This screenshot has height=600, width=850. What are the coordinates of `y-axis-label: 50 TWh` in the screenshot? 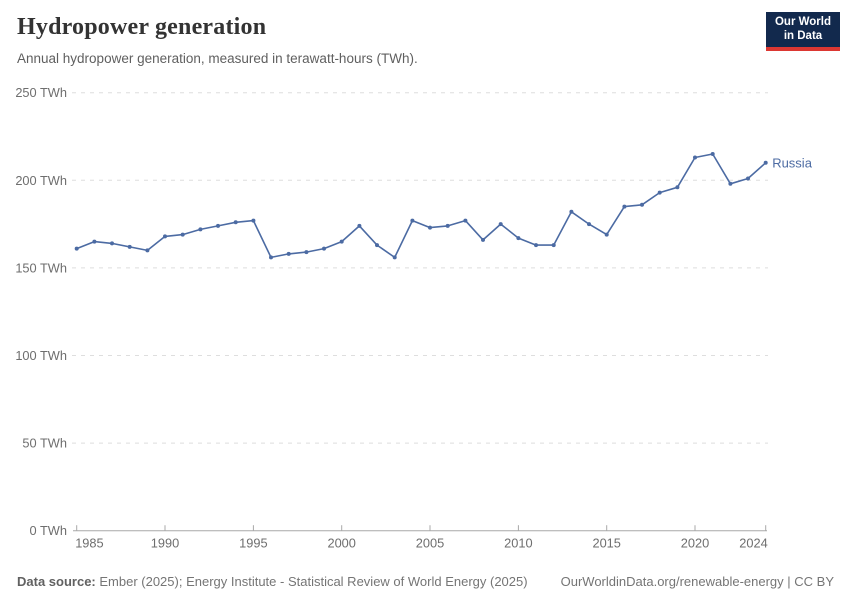 It's located at (44, 443).